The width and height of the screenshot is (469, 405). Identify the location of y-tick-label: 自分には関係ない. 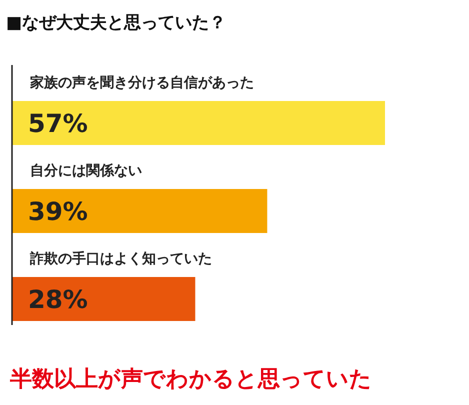
(86, 171).